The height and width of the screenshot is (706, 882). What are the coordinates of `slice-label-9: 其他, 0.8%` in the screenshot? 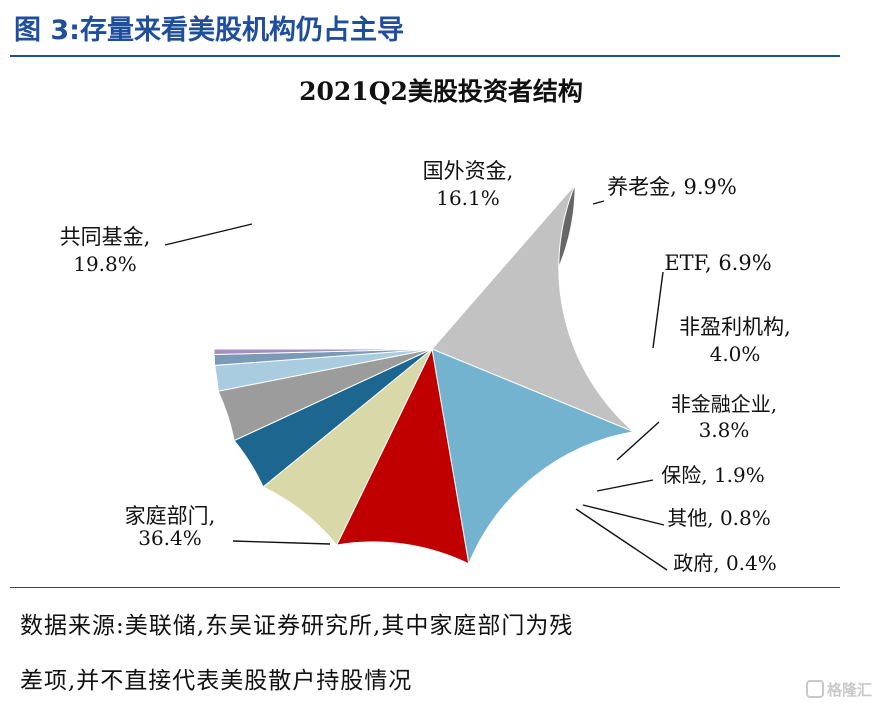 It's located at (719, 518).